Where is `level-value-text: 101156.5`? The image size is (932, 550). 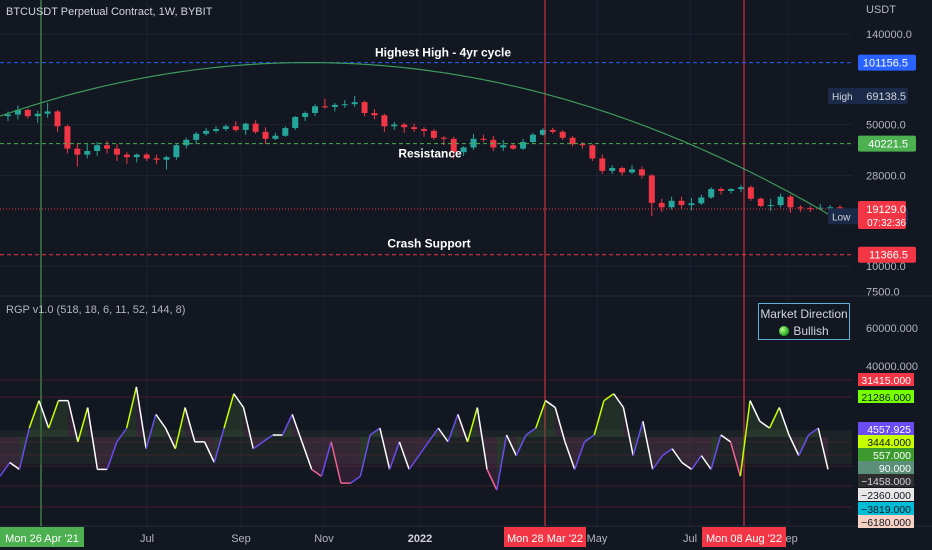
level-value-text: 101156.5 is located at coordinates (885, 64).